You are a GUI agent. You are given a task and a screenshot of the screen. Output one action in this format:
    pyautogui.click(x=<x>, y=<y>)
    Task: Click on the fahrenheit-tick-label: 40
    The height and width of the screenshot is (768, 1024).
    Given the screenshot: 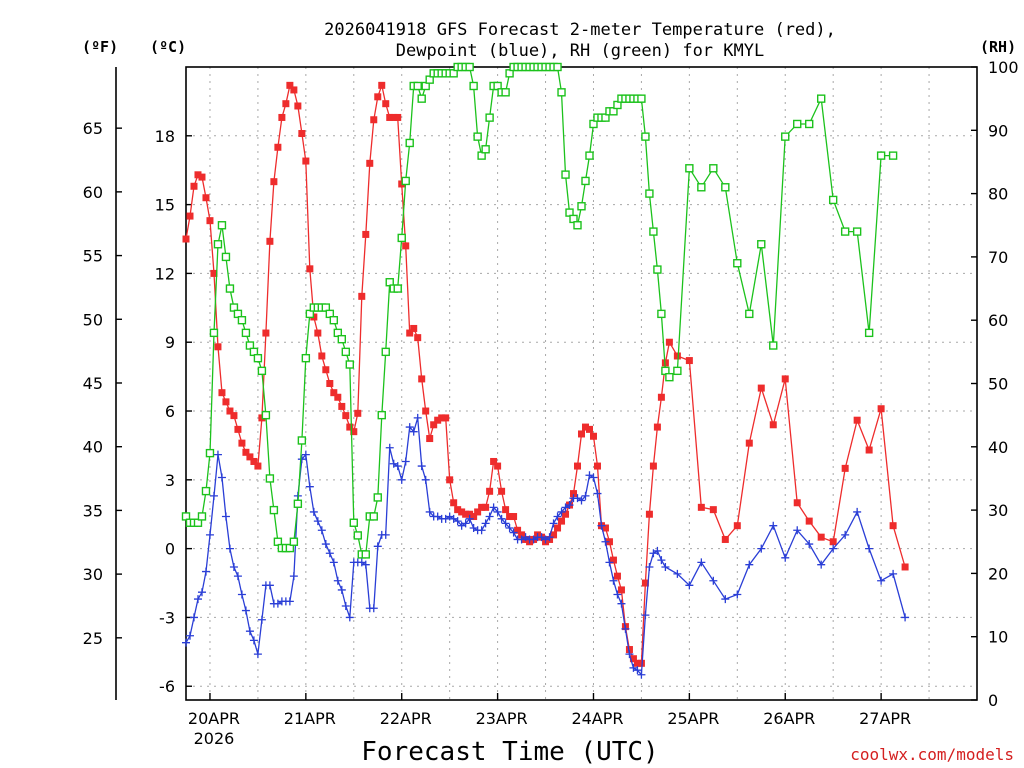 What is the action you would take?
    pyautogui.click(x=93, y=447)
    